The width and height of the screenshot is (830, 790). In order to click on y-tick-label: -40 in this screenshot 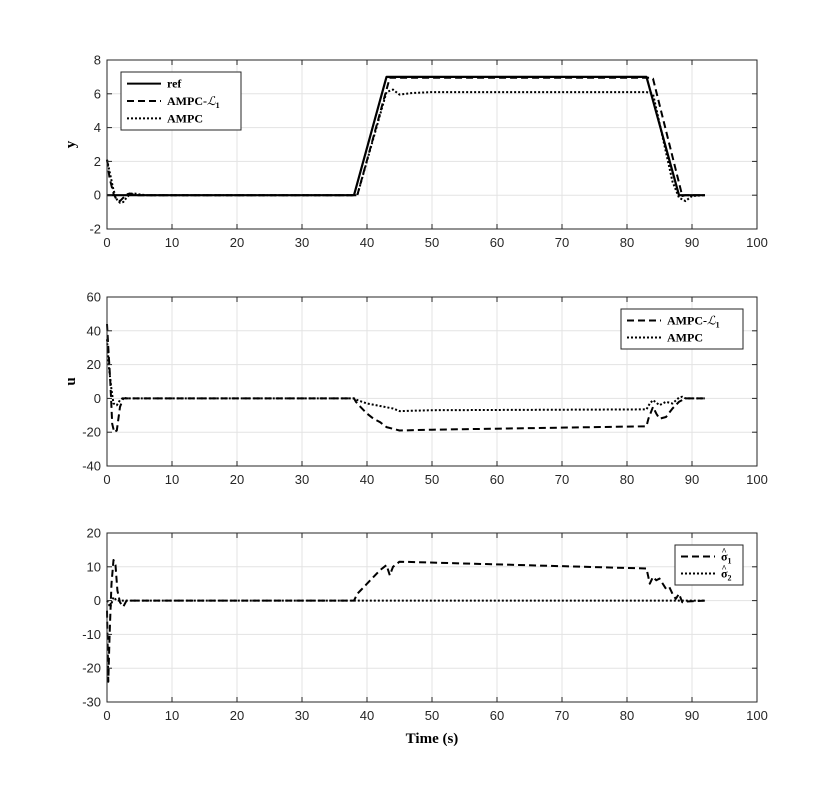, I will do `click(91, 466)`.